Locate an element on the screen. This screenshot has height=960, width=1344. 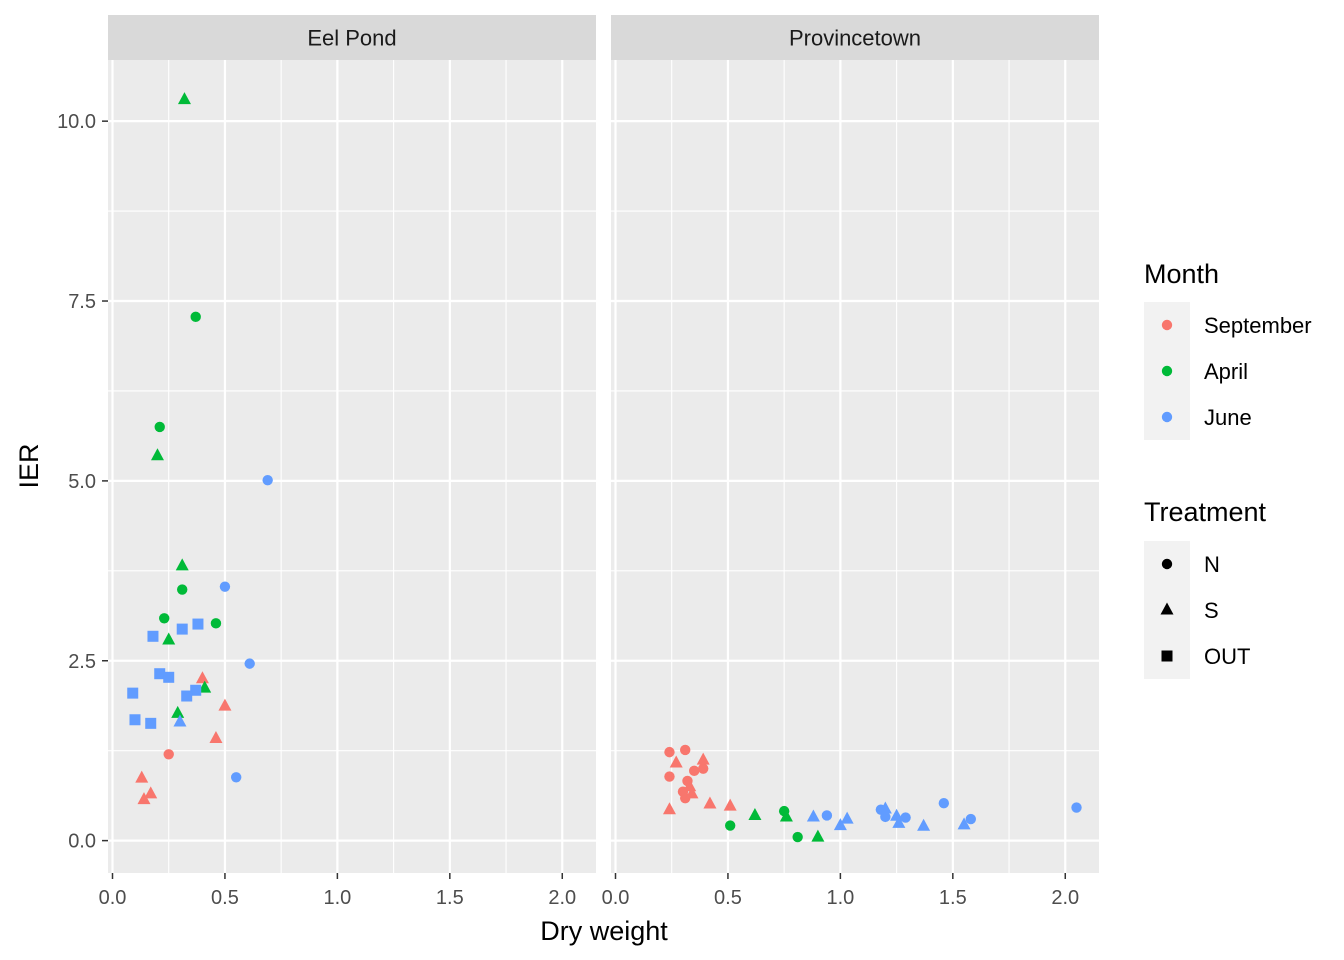
legend-label-april: April is located at coordinates (1226, 371).